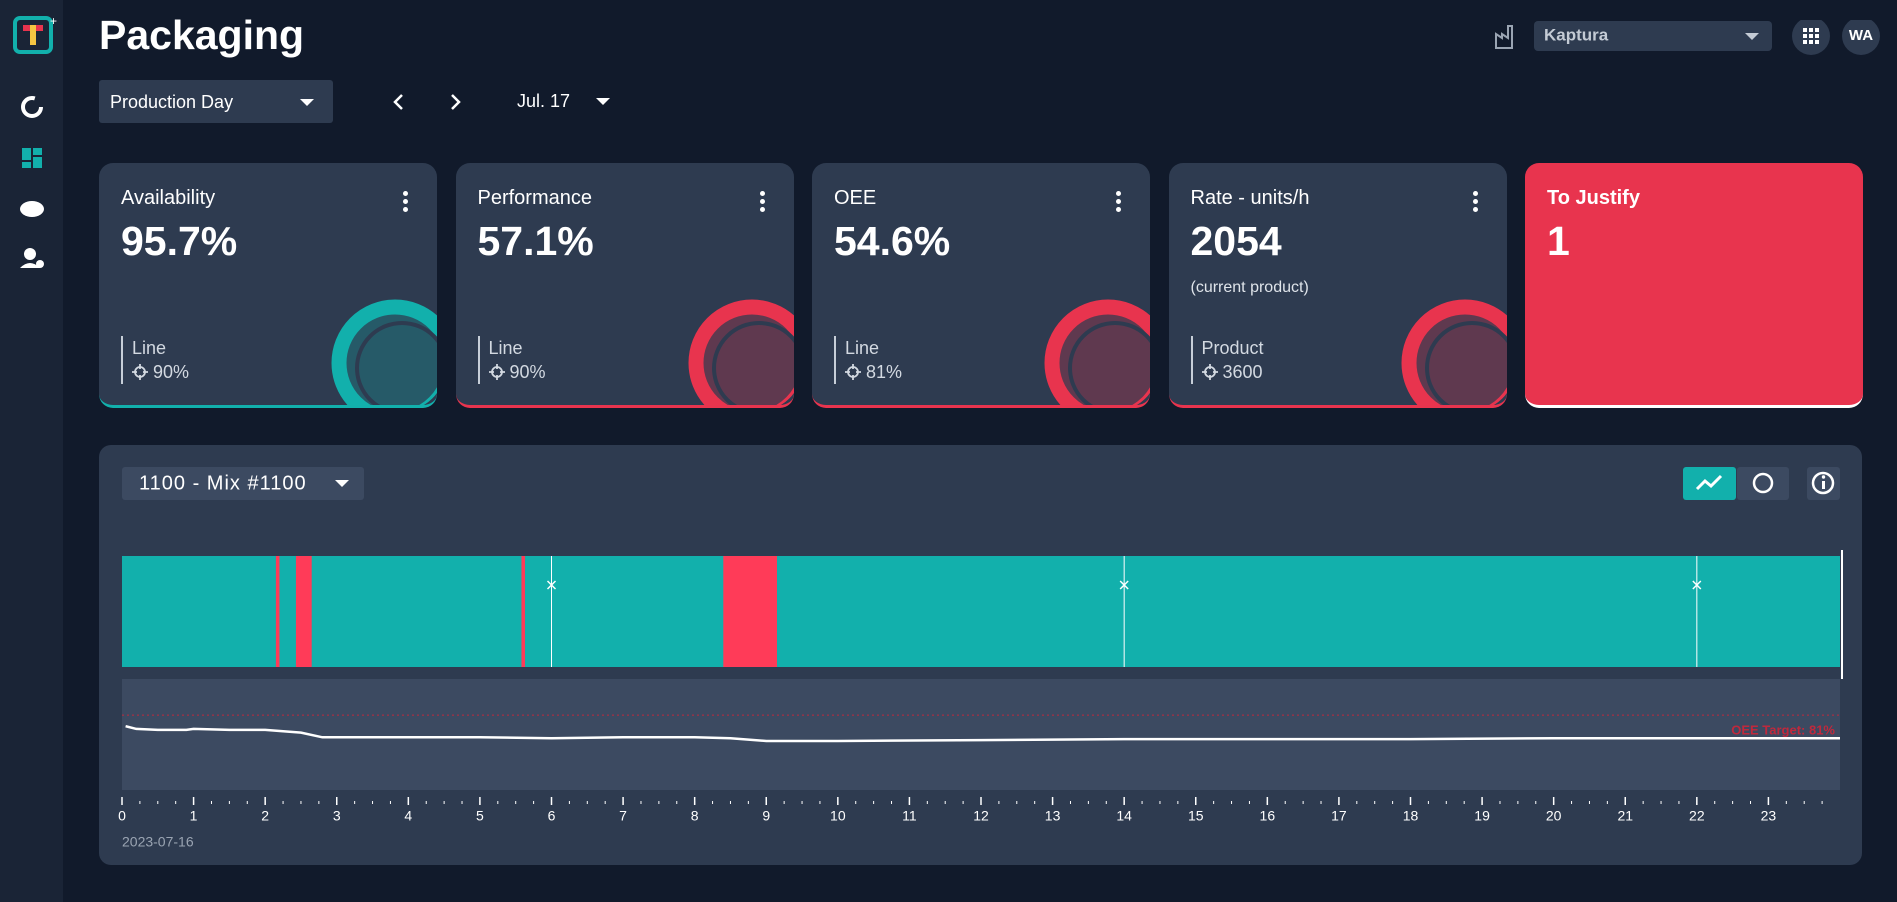 The width and height of the screenshot is (1897, 902). Describe the element at coordinates (243, 483) in the screenshot. I see `product-select` at that location.